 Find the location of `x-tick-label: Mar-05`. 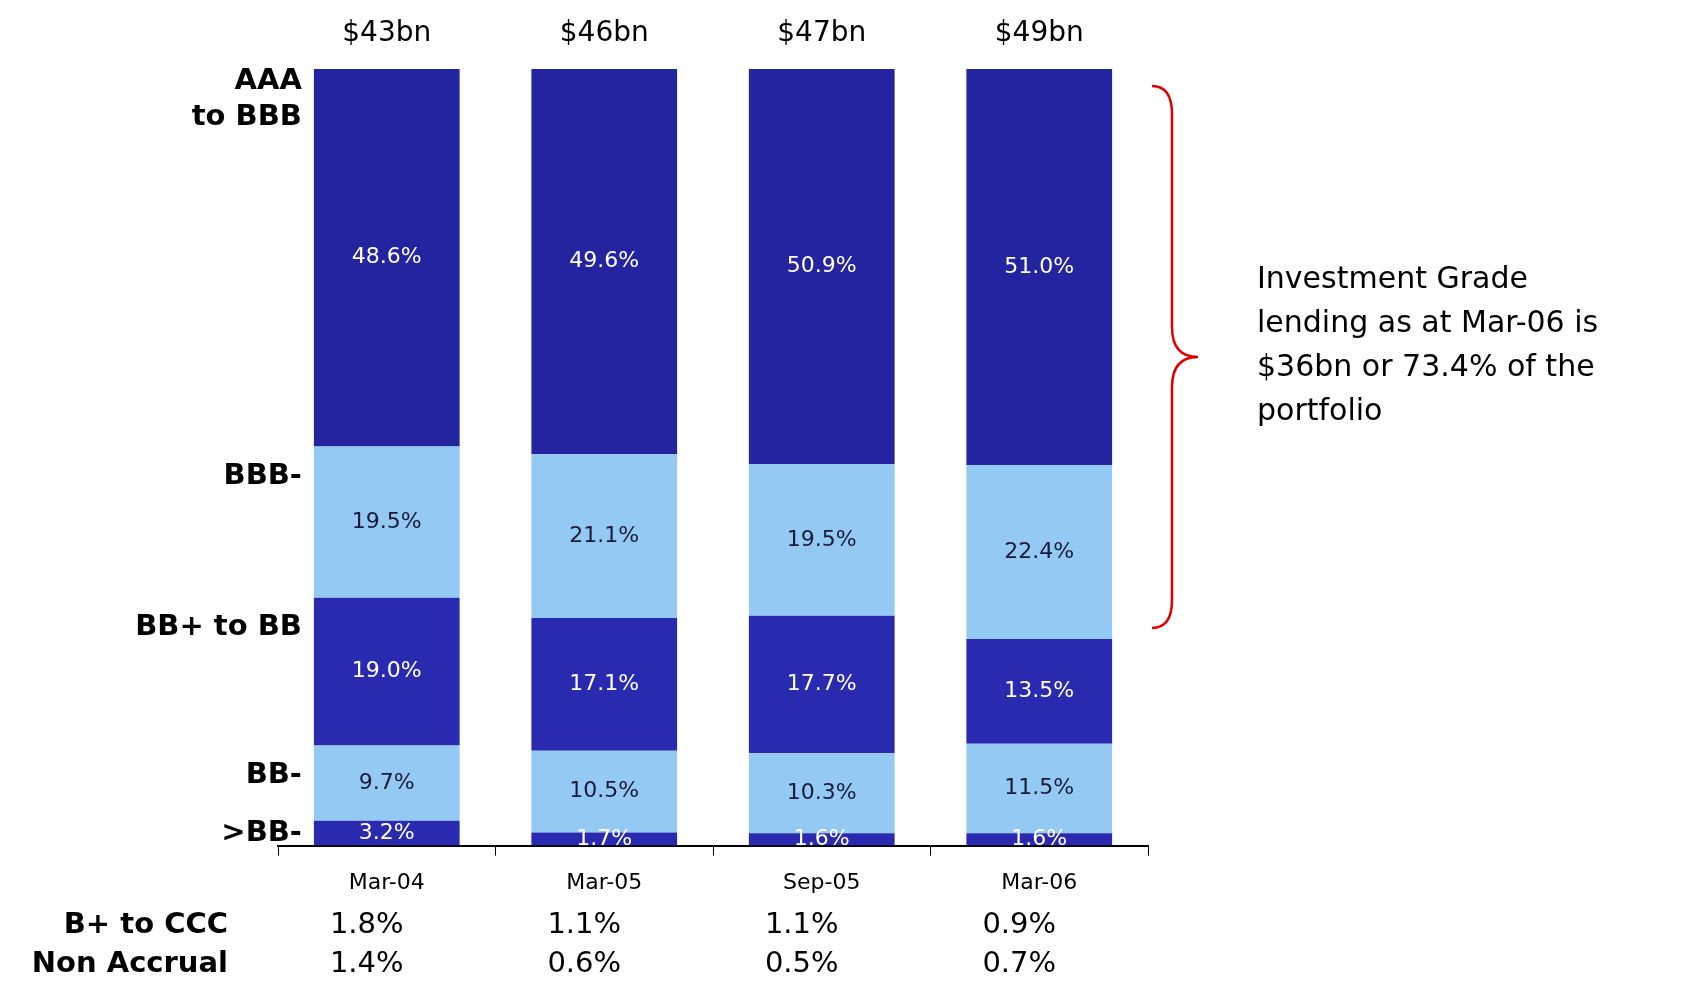

x-tick-label: Mar-05 is located at coordinates (604, 881).